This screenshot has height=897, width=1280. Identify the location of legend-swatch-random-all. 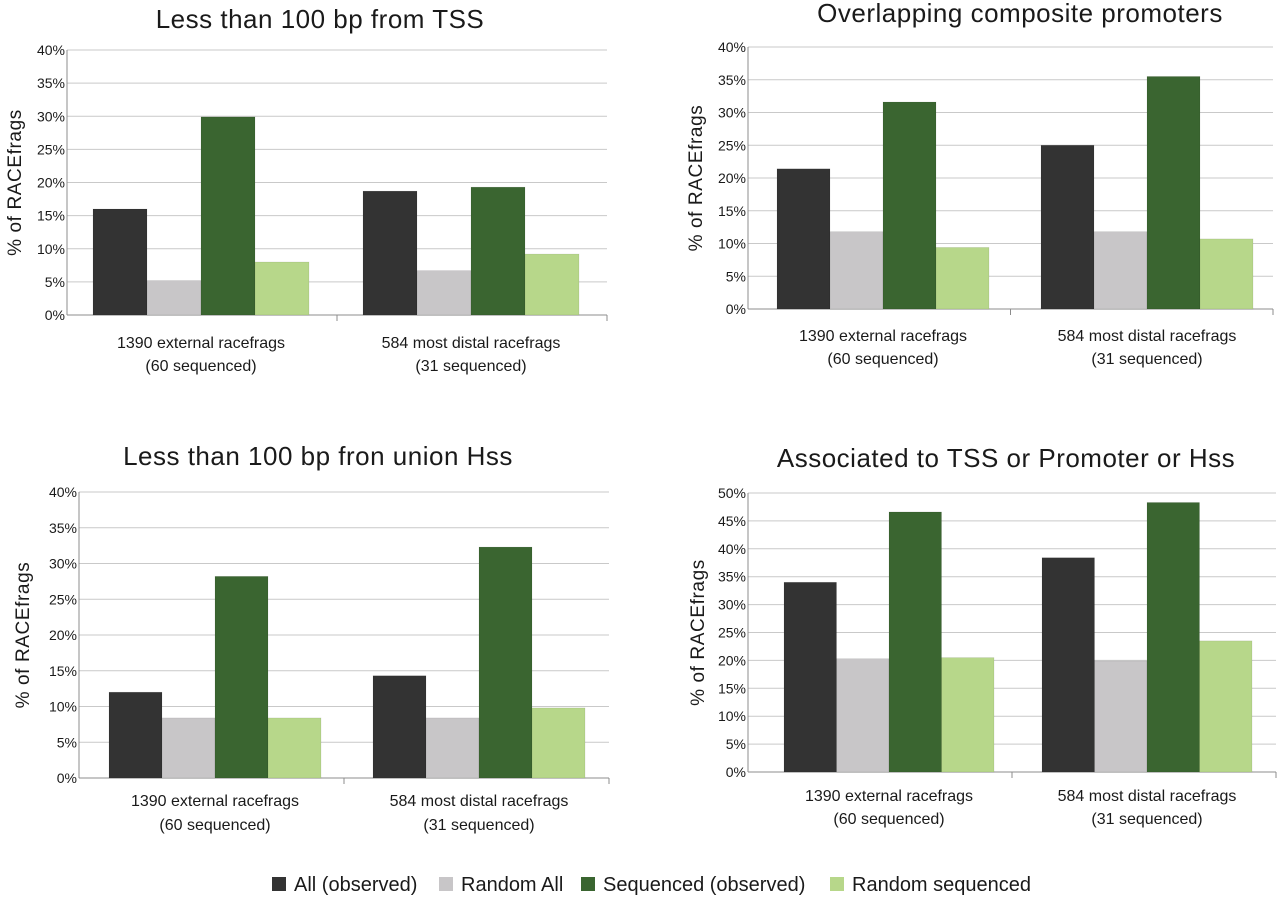
(446, 884).